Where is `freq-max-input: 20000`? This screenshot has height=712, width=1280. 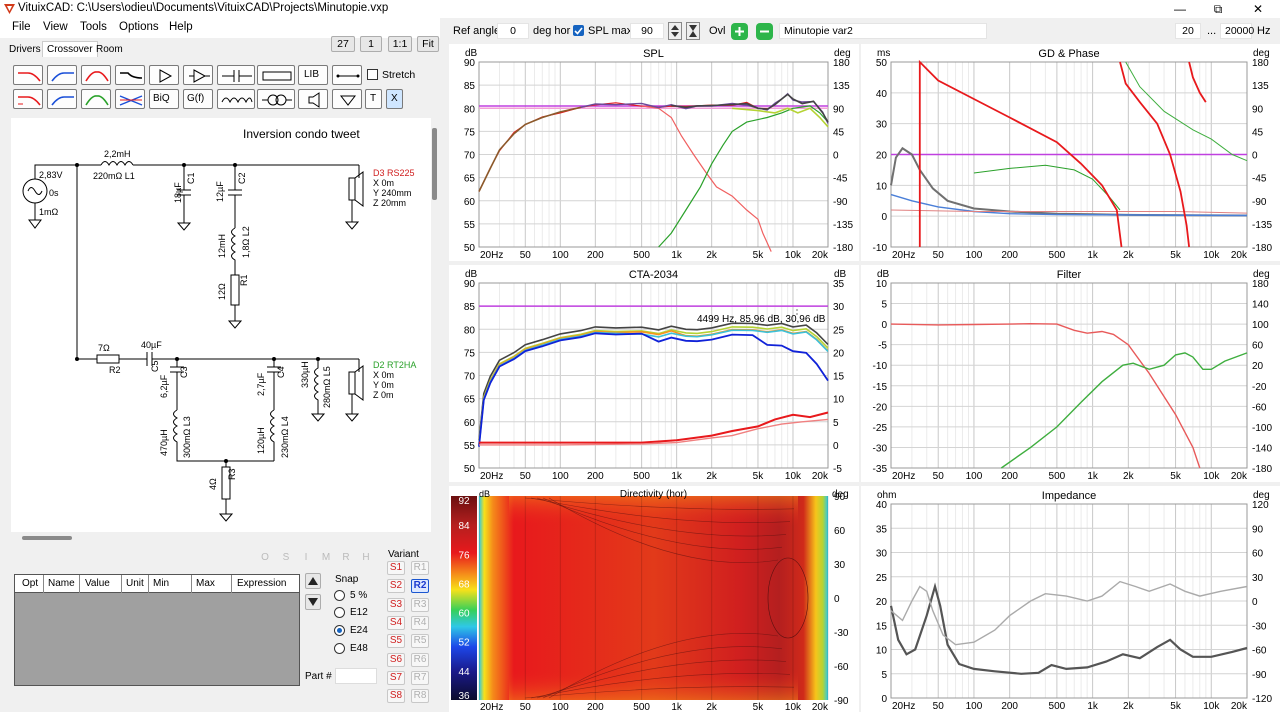
freq-max-input: 20000 is located at coordinates (1237, 31).